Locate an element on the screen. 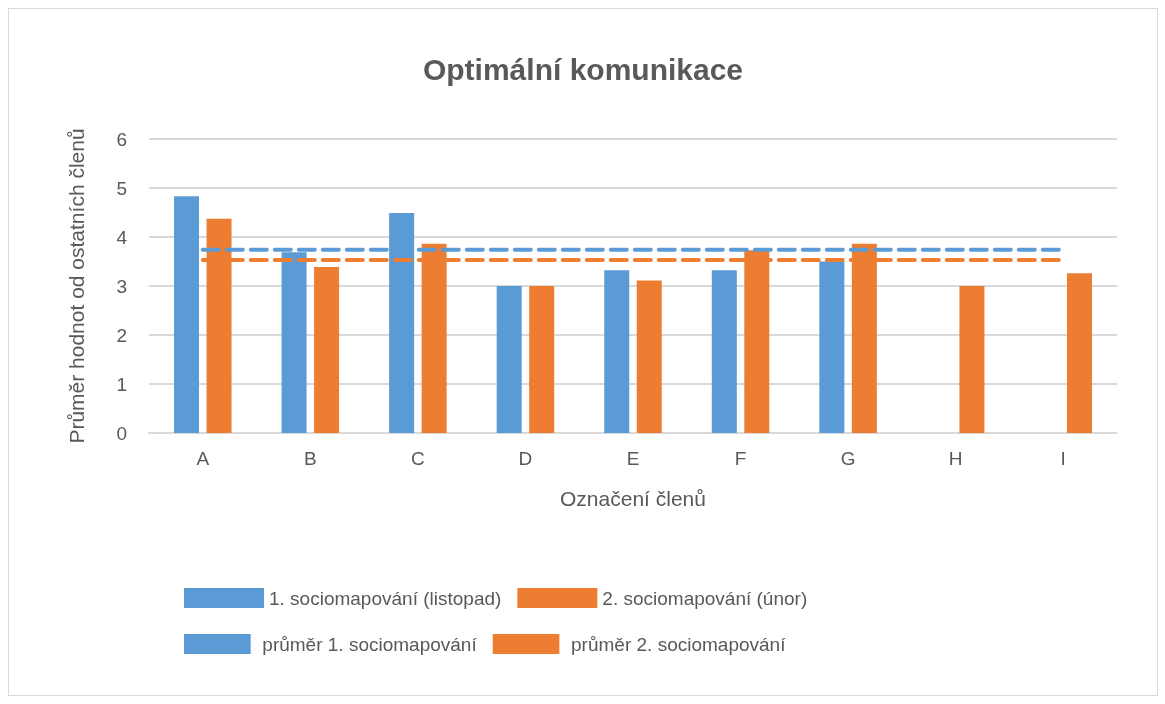 The width and height of the screenshot is (1165, 704). x-tick-label: F is located at coordinates (740, 458).